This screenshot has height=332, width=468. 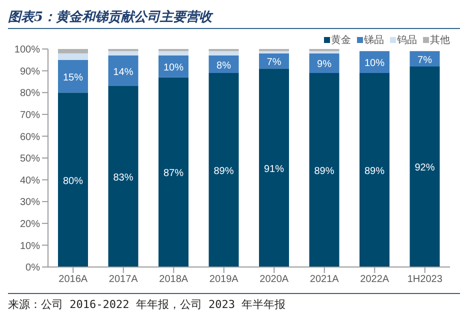 I want to click on source-note: 来源：公司 2016-2022 年年报，公司 2023 年半年报, so click(x=147, y=304).